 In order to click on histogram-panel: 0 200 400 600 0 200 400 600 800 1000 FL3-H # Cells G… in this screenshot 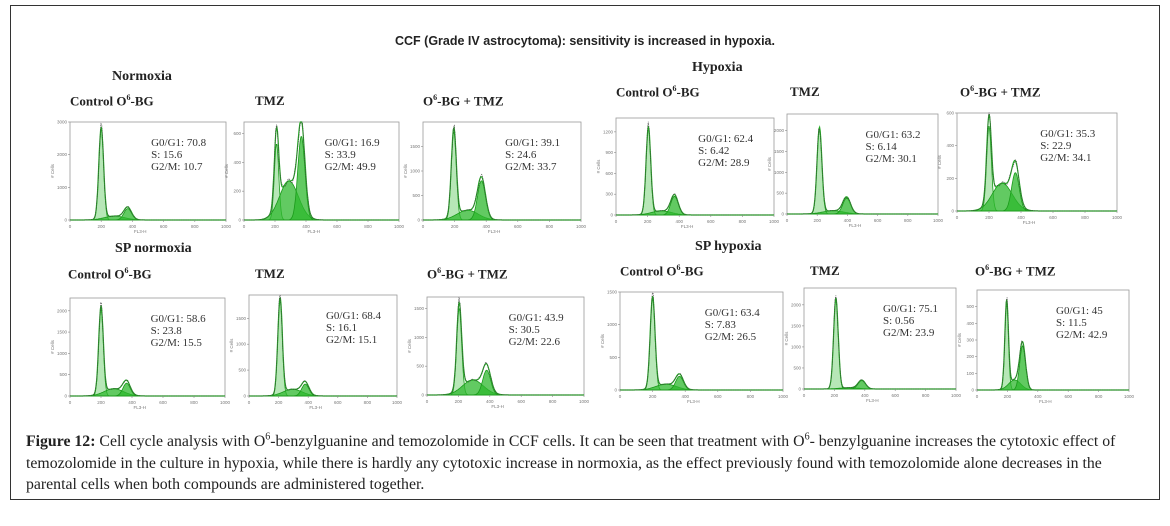, I will do `click(314, 176)`.